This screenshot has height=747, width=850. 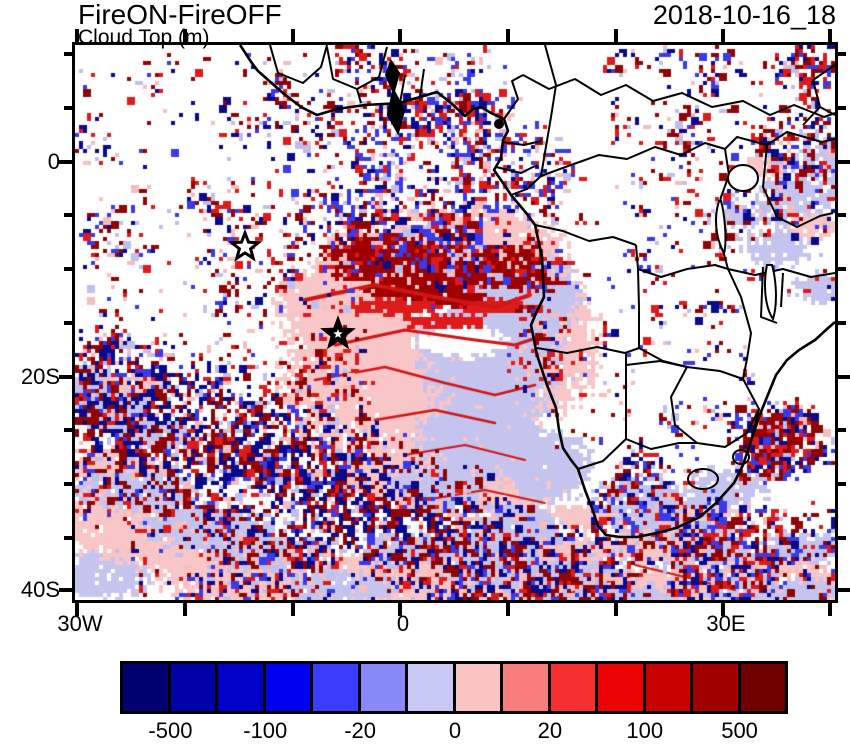 I want to click on location-markers, so click(x=291, y=289).